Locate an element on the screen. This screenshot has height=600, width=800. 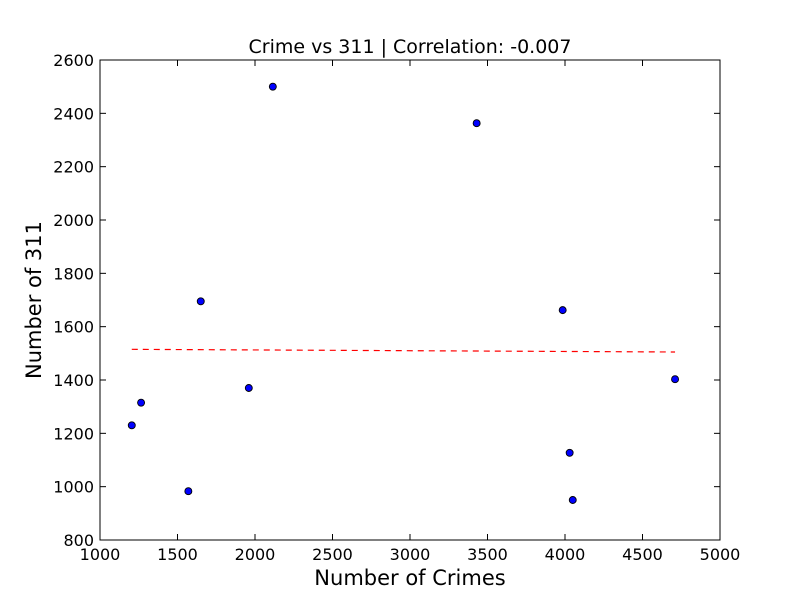
x-tick-label: 1500 is located at coordinates (177, 554).